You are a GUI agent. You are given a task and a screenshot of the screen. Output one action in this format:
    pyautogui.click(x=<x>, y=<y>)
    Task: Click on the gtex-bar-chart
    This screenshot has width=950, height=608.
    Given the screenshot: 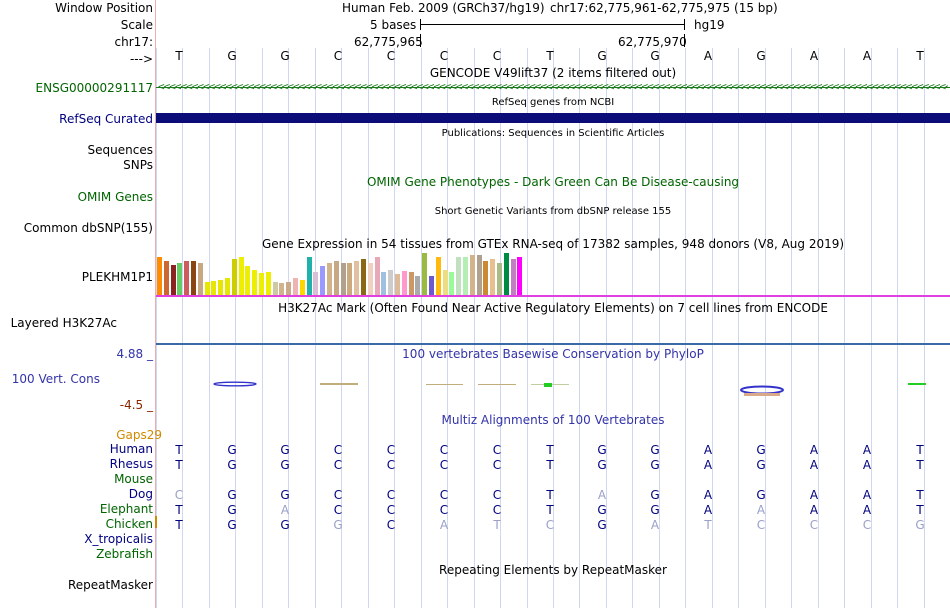 What is the action you would take?
    pyautogui.click(x=346, y=273)
    